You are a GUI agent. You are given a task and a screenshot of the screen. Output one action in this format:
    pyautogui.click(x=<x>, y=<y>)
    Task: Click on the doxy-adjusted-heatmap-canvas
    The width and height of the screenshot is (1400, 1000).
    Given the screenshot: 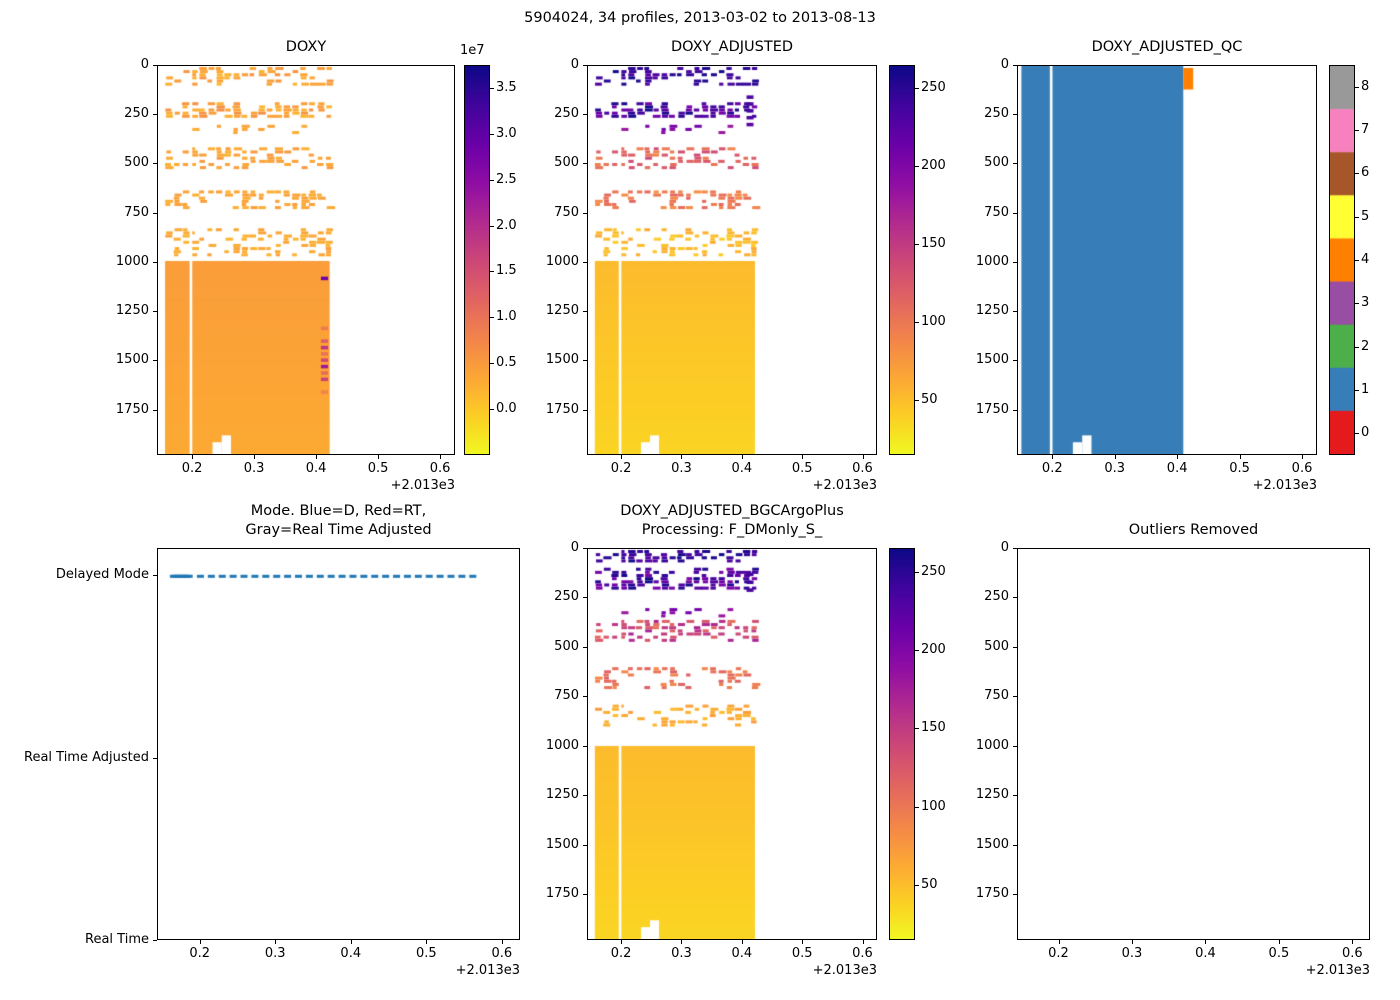 What is the action you would take?
    pyautogui.click(x=732, y=260)
    